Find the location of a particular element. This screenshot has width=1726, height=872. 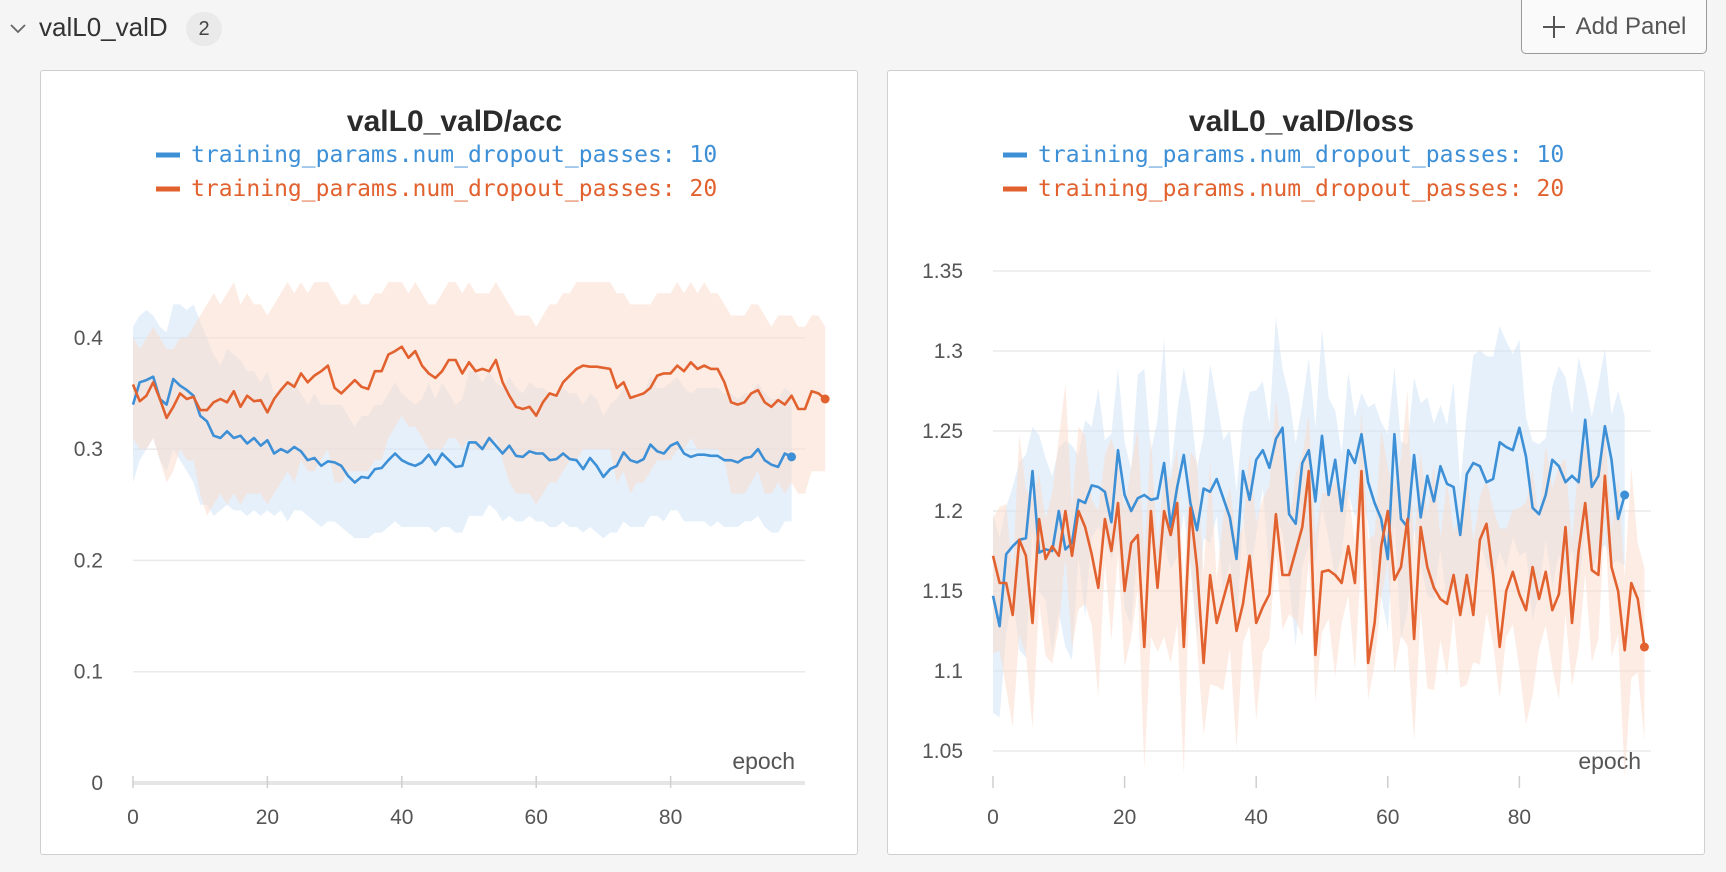

y-tick-label: 1.3 is located at coordinates (948, 351).